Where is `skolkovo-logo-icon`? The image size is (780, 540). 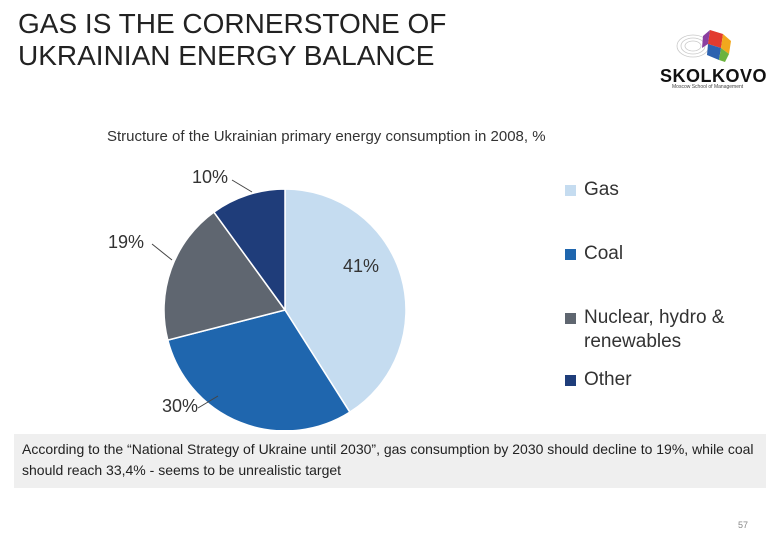
skolkovo-logo-icon is located at coordinates (703, 46).